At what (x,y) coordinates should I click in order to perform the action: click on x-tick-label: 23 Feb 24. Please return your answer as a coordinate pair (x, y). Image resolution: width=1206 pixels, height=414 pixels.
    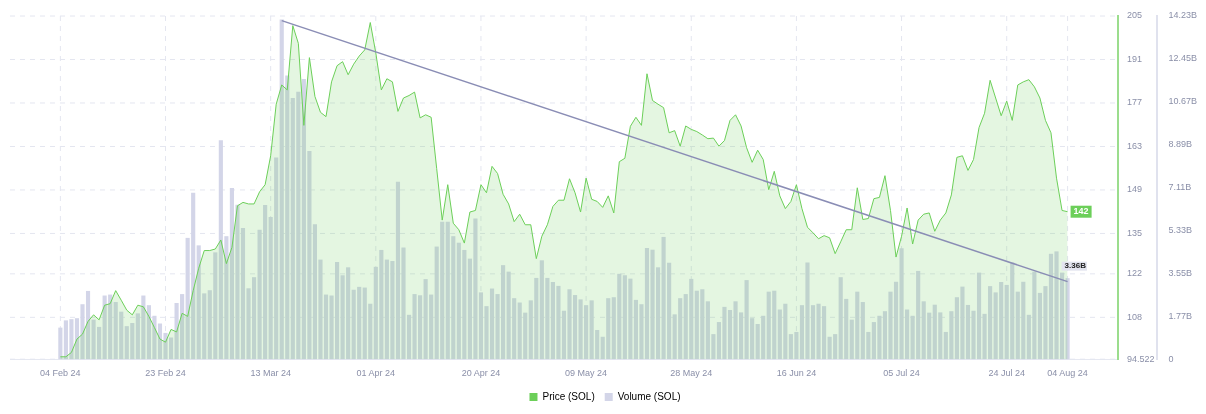
    Looking at the image, I should click on (165, 373).